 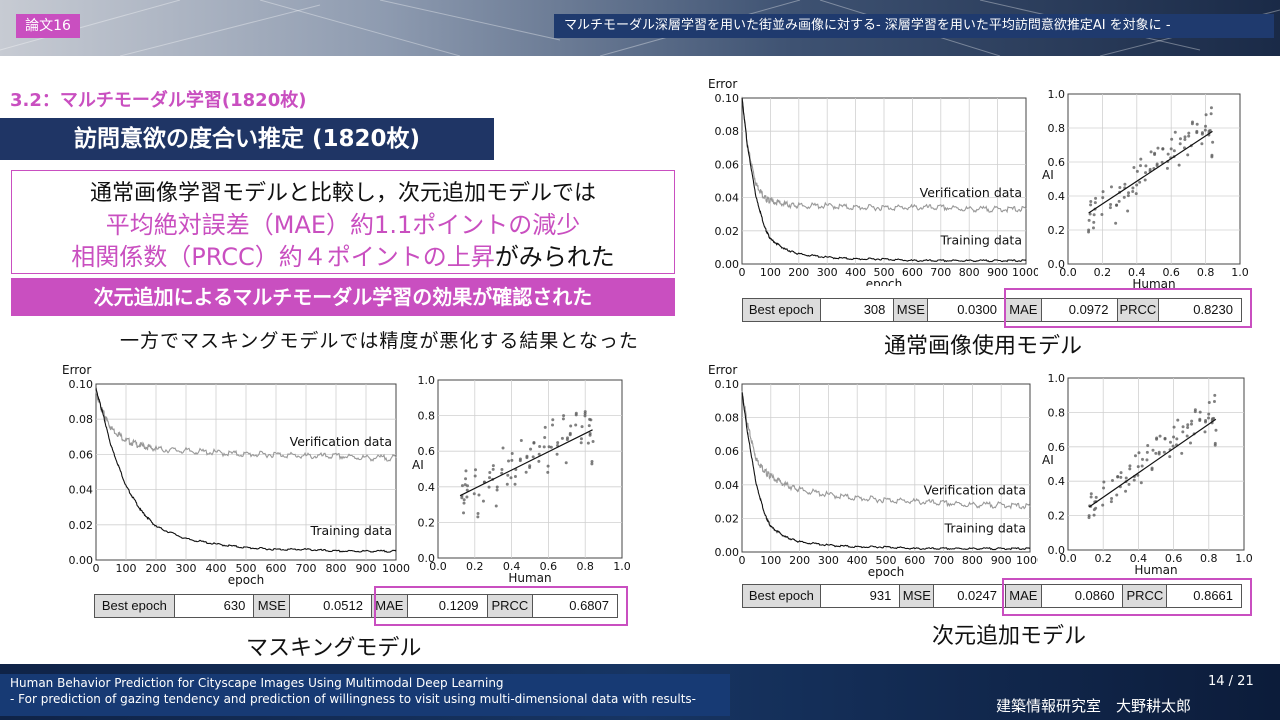 I want to click on mae-label: MAE, so click(x=1023, y=596).